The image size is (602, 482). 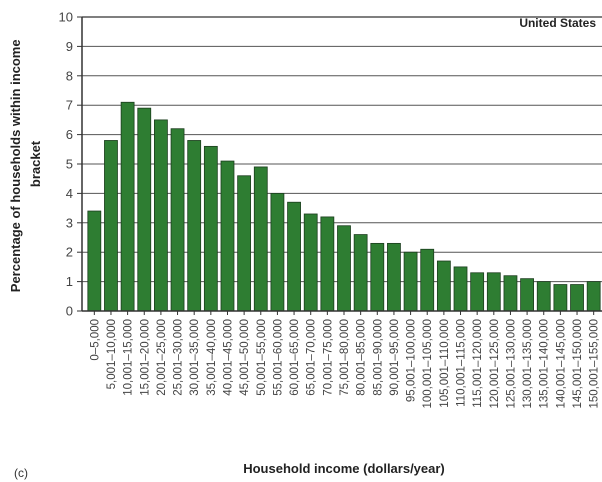 I want to click on x-tick-label: 105,001–110,000, so click(x=445, y=363).